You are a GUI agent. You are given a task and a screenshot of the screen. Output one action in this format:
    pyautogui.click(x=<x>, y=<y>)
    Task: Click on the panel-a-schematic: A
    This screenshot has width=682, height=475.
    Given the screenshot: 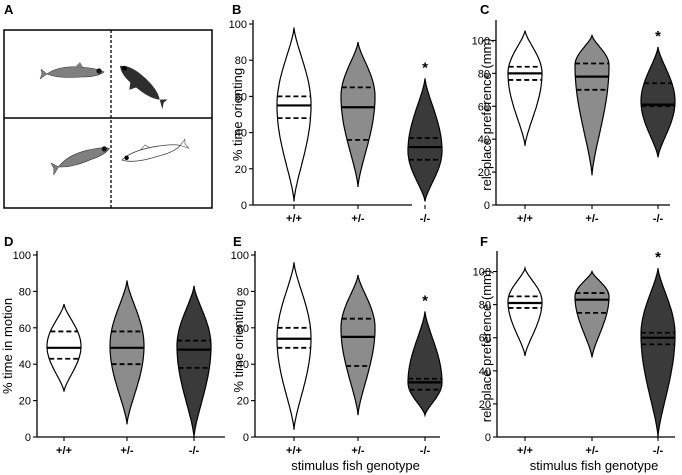 What is the action you would take?
    pyautogui.click(x=108, y=105)
    